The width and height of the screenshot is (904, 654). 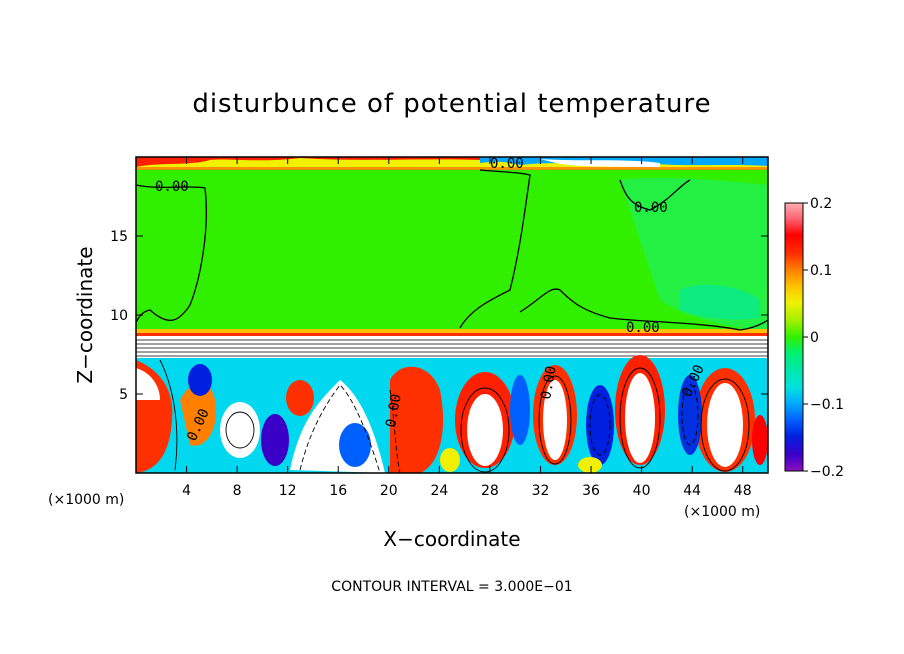 I want to click on y-tick-label: 15, so click(x=119, y=237).